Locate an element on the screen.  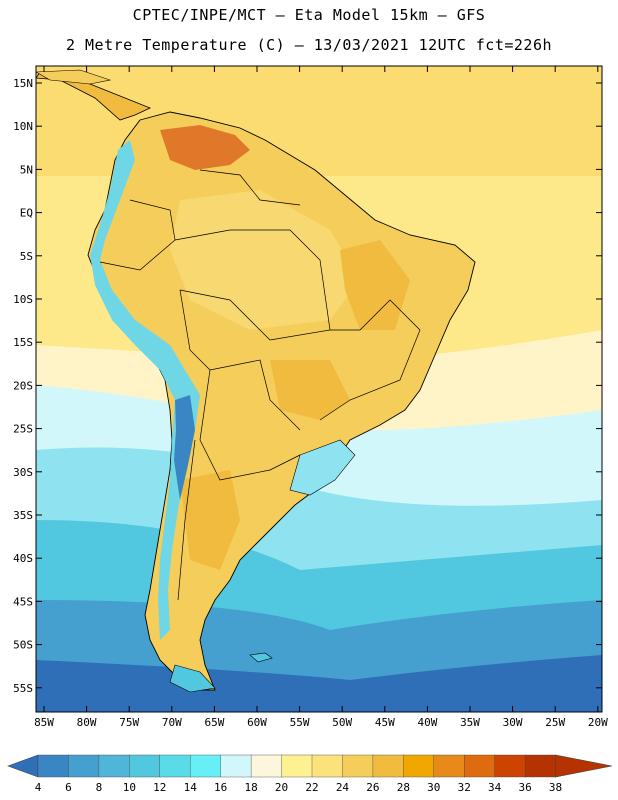
amazon-warm-area is located at coordinates (265, 260).